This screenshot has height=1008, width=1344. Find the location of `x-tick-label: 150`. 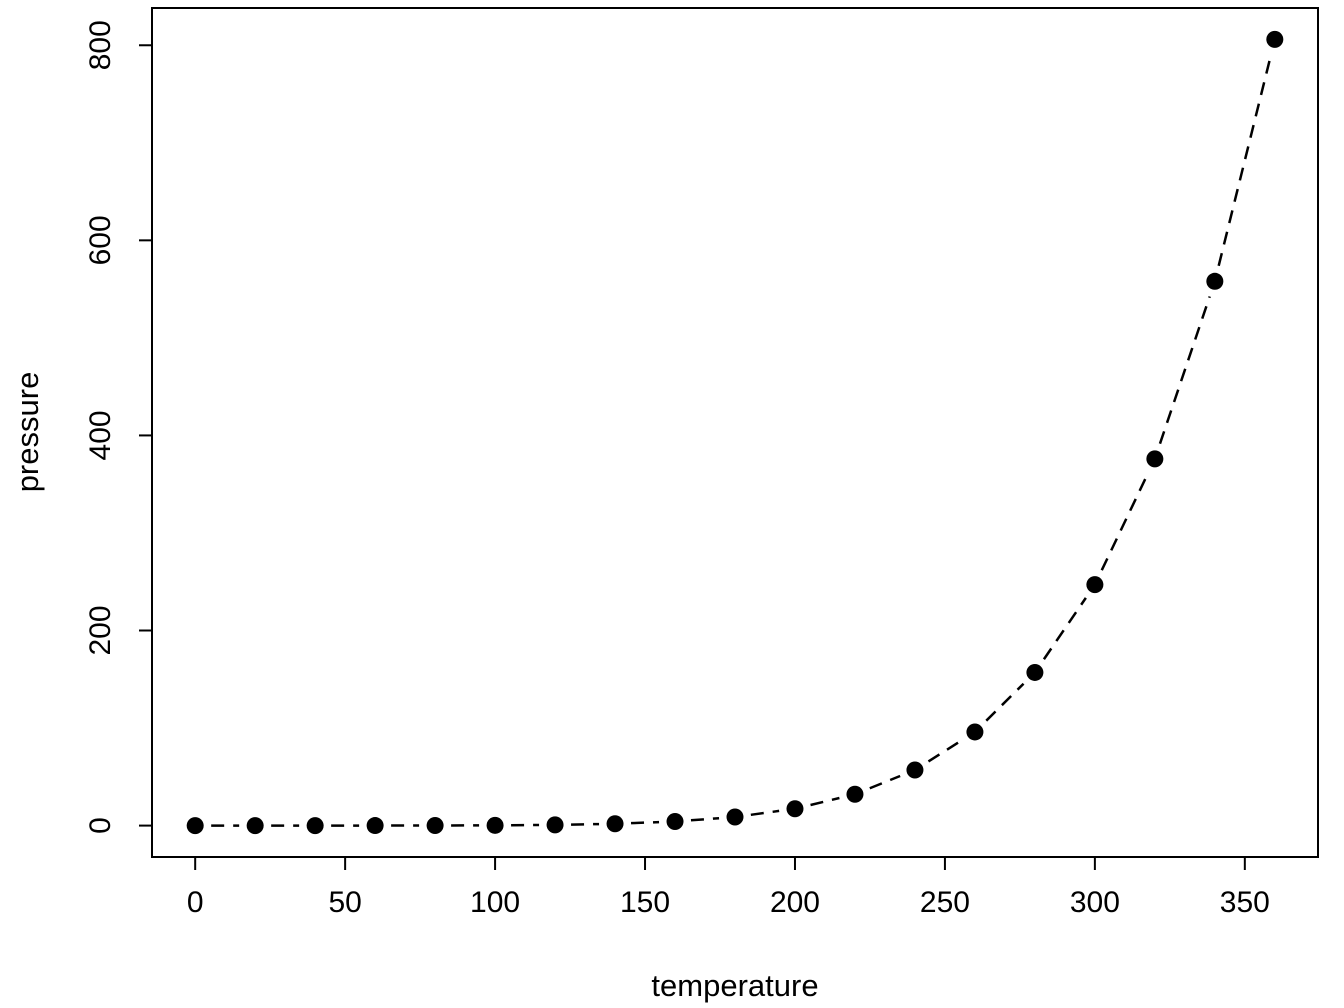

x-tick-label: 150 is located at coordinates (645, 902).